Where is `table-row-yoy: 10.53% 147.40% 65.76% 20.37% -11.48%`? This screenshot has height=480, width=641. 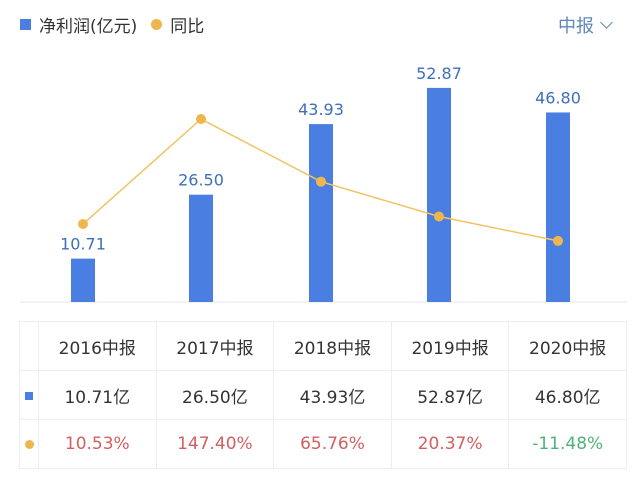 table-row-yoy: 10.53% 147.40% 65.76% 20.37% -11.48% is located at coordinates (323, 444).